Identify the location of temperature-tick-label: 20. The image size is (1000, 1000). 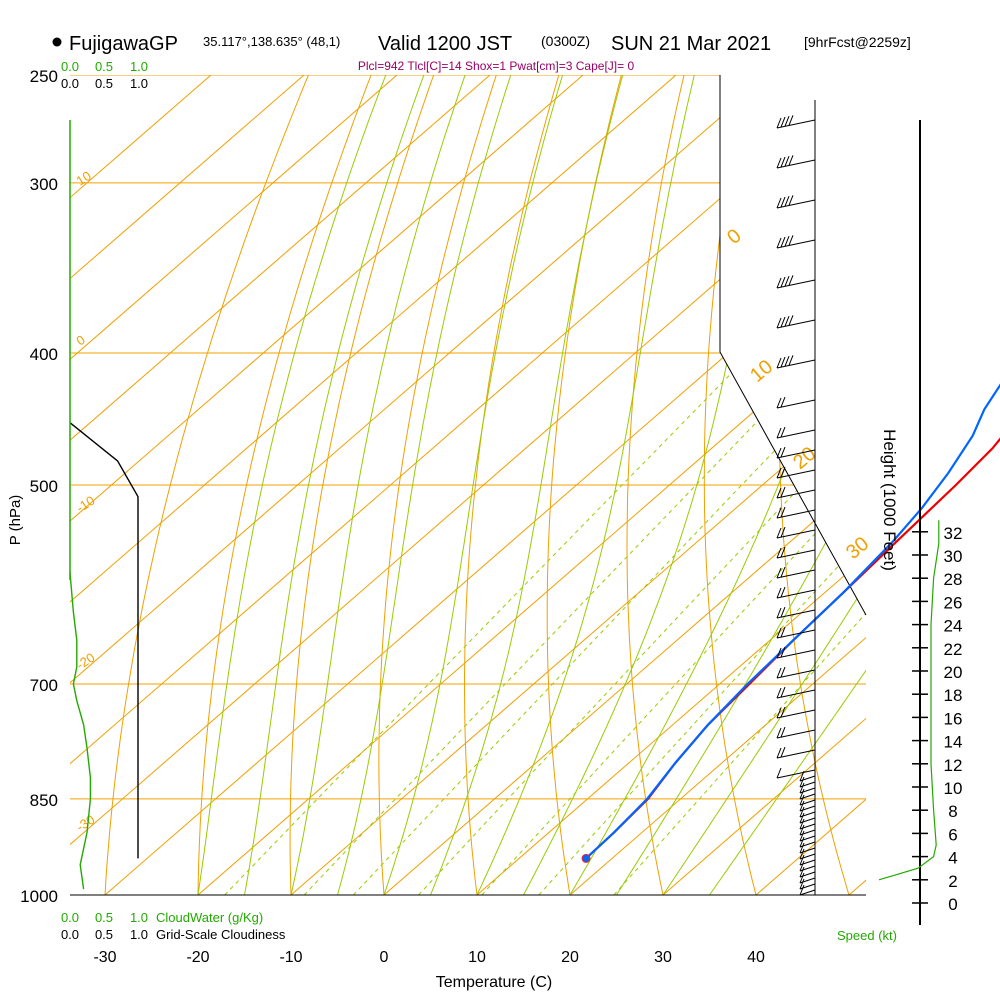
(570, 957).